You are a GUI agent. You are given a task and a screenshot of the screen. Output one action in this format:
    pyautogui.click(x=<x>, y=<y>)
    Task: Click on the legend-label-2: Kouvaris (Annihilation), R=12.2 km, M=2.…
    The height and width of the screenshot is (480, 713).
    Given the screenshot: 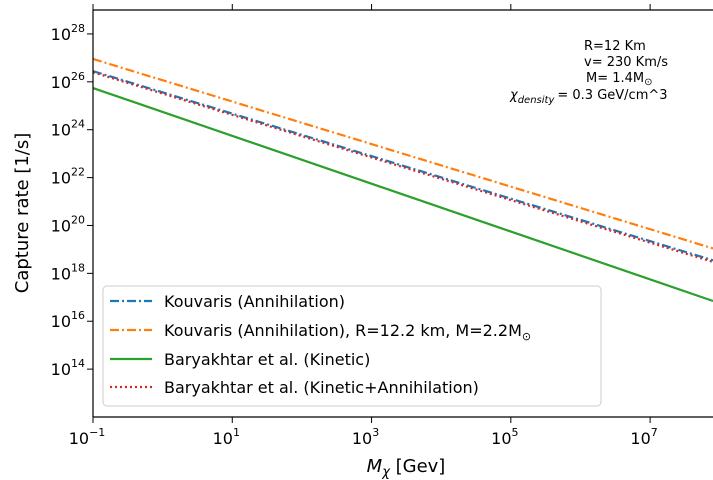 What is the action you would take?
    pyautogui.click(x=347, y=332)
    